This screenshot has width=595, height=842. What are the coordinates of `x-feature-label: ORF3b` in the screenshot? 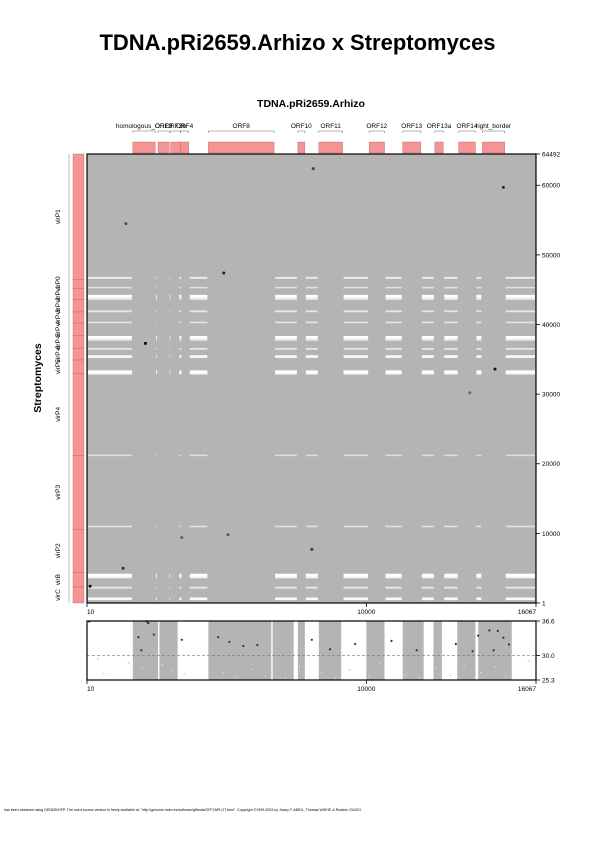 It's located at (175, 126).